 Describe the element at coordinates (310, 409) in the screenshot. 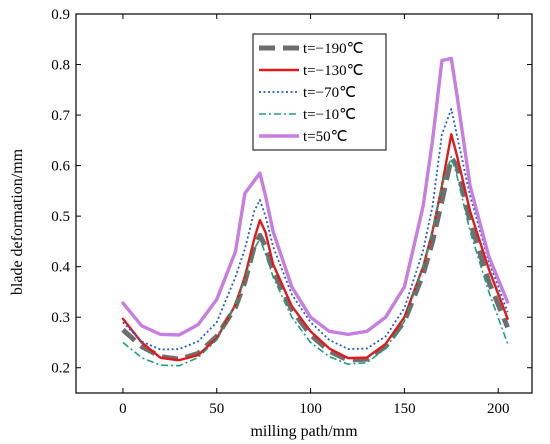

I see `x-tick-label: 100` at that location.